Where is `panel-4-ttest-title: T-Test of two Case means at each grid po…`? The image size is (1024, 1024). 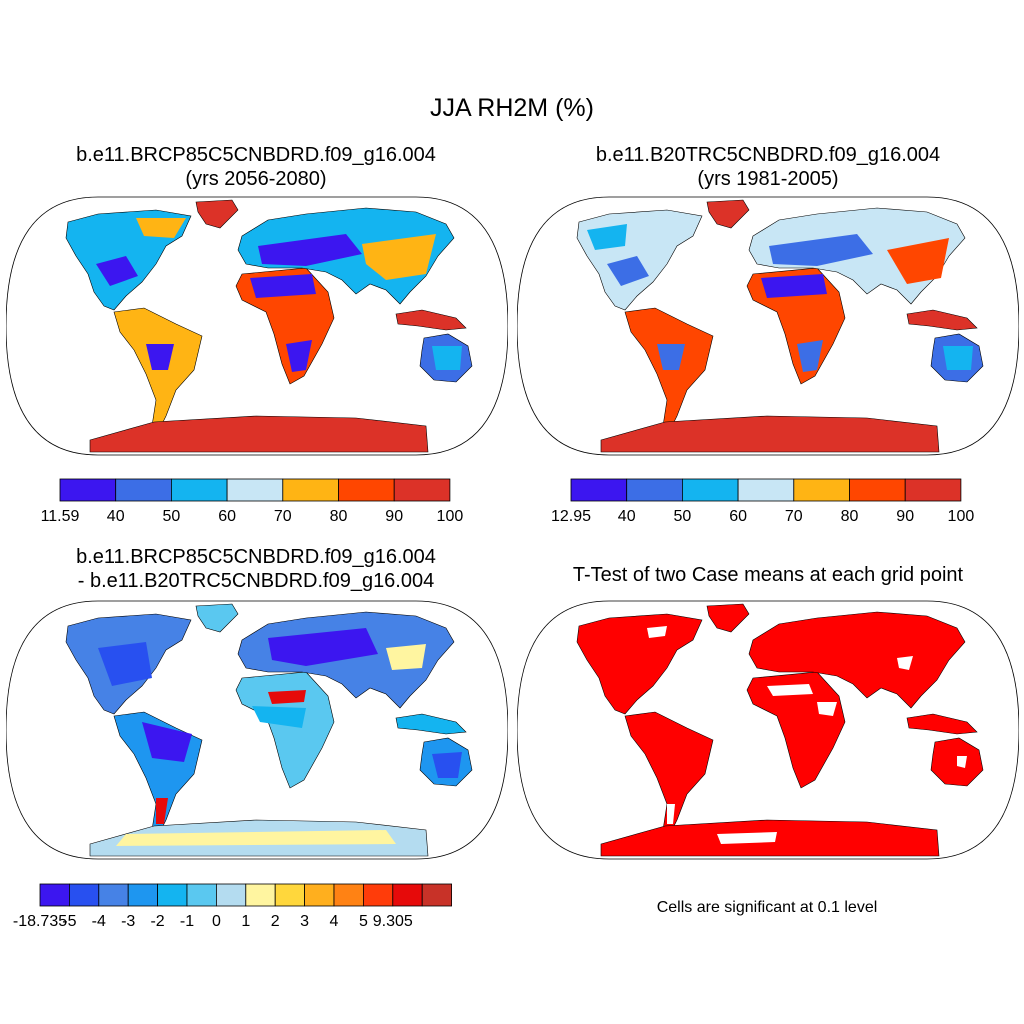
panel-4-ttest-title: T-Test of two Case means at each grid po… is located at coordinates (768, 575).